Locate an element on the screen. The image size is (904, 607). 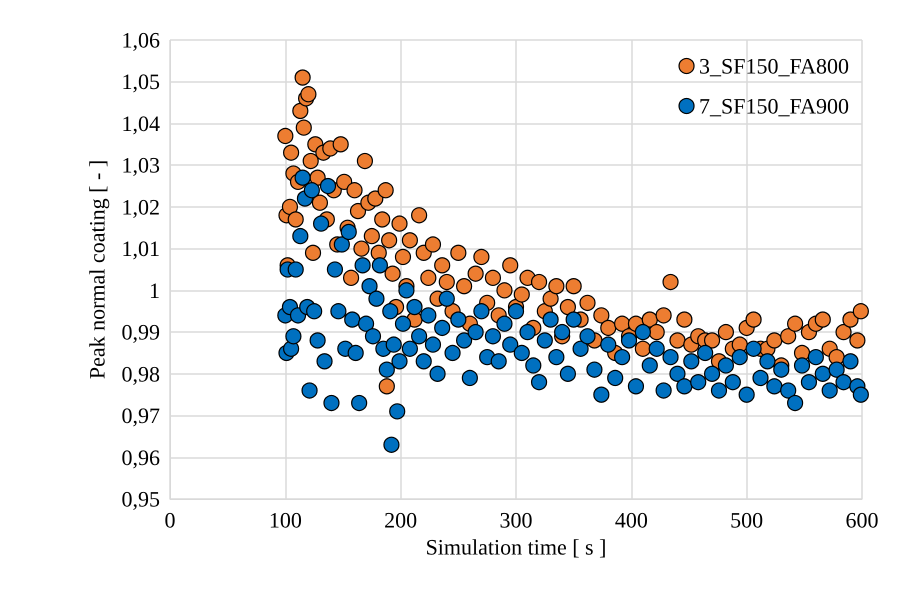
y-tick-label: 1,01 is located at coordinates (141, 249).